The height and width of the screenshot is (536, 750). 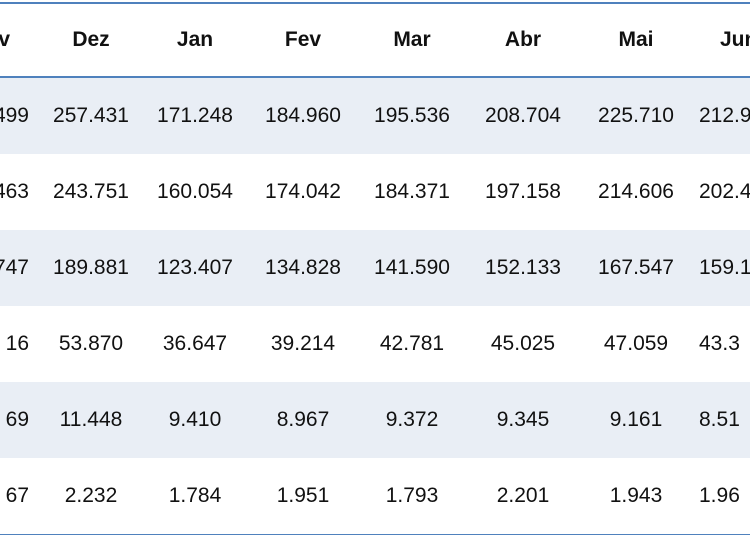 What do you see at coordinates (303, 419) in the screenshot?
I see `table-cell: 8.967` at bounding box center [303, 419].